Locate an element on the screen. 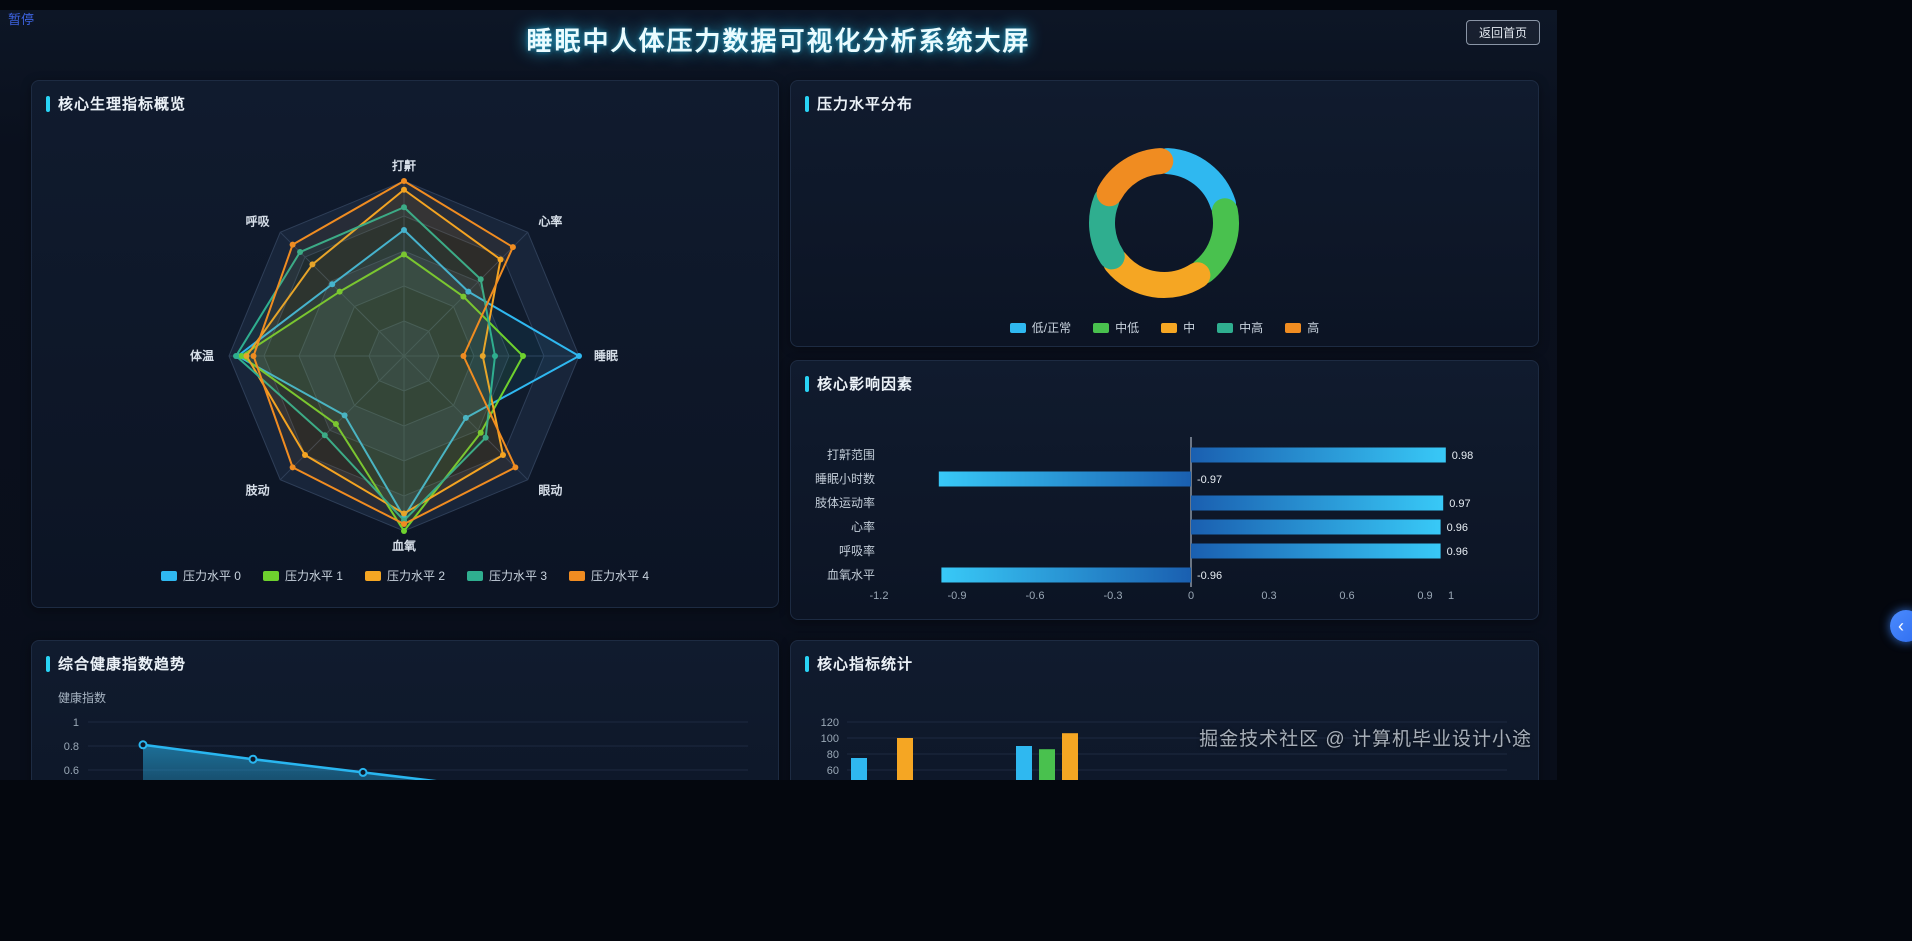  chevron-left-icon: ‹ is located at coordinates (1901, 626).